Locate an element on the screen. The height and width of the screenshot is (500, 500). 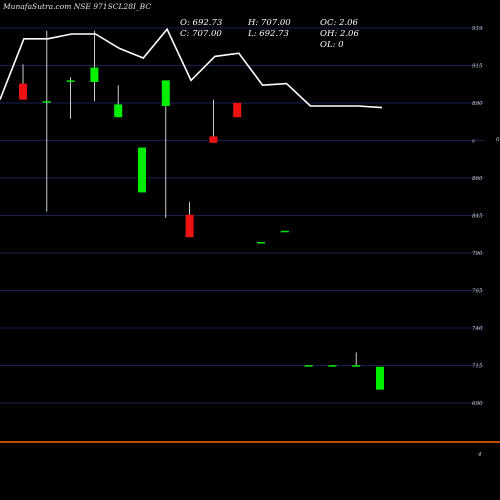
high-value: H: 707.00 is located at coordinates (269, 23).